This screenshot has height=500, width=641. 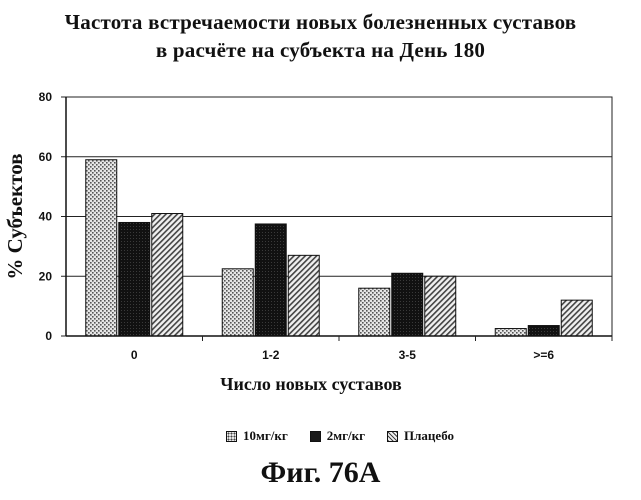 I want to click on legend-label-10mg: 10мг/кг, so click(x=265, y=435).